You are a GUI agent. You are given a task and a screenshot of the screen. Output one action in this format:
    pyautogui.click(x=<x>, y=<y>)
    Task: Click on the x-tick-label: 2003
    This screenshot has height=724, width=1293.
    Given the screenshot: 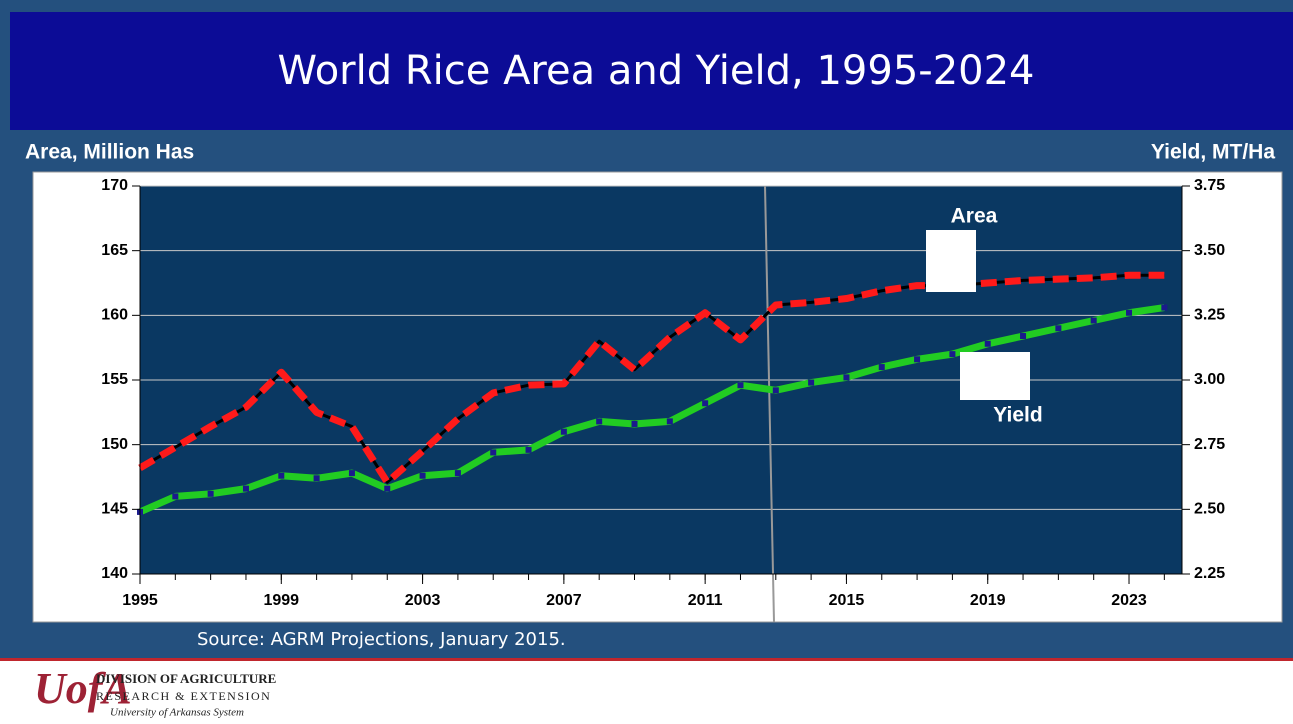 What is the action you would take?
    pyautogui.click(x=423, y=600)
    